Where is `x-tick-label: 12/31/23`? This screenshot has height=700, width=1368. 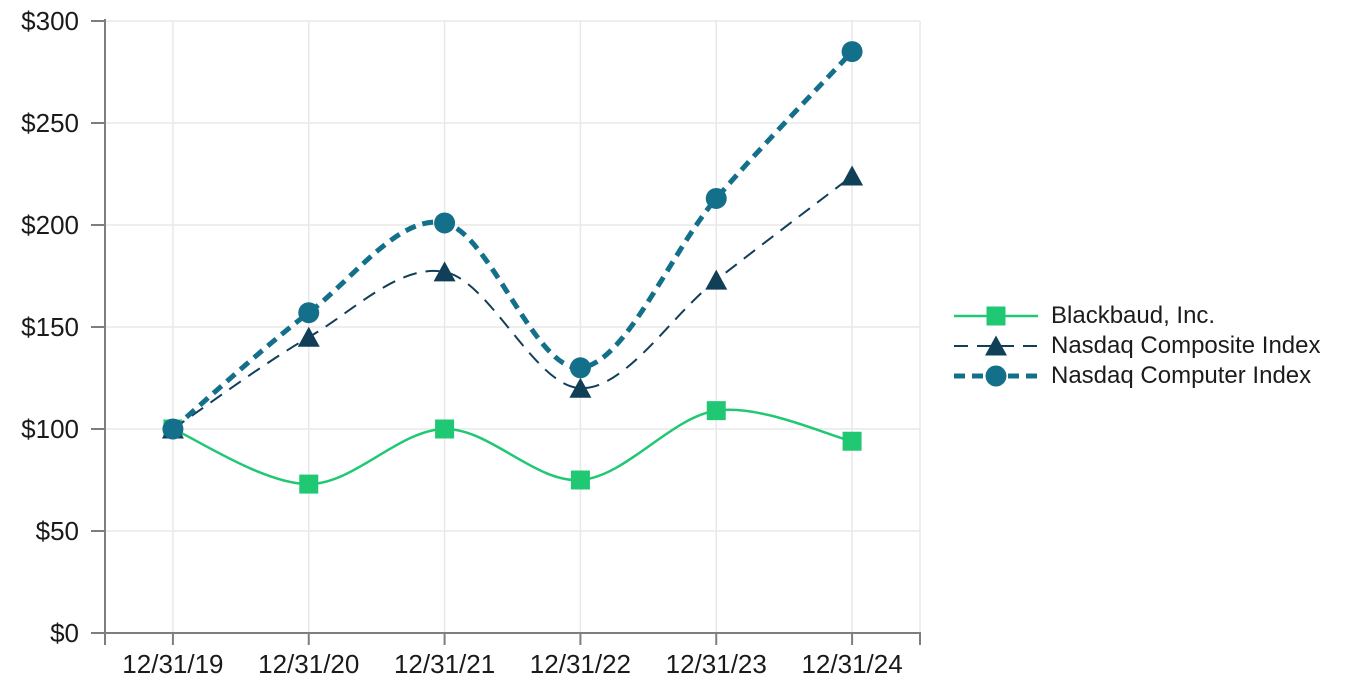 x-tick-label: 12/31/23 is located at coordinates (716, 664).